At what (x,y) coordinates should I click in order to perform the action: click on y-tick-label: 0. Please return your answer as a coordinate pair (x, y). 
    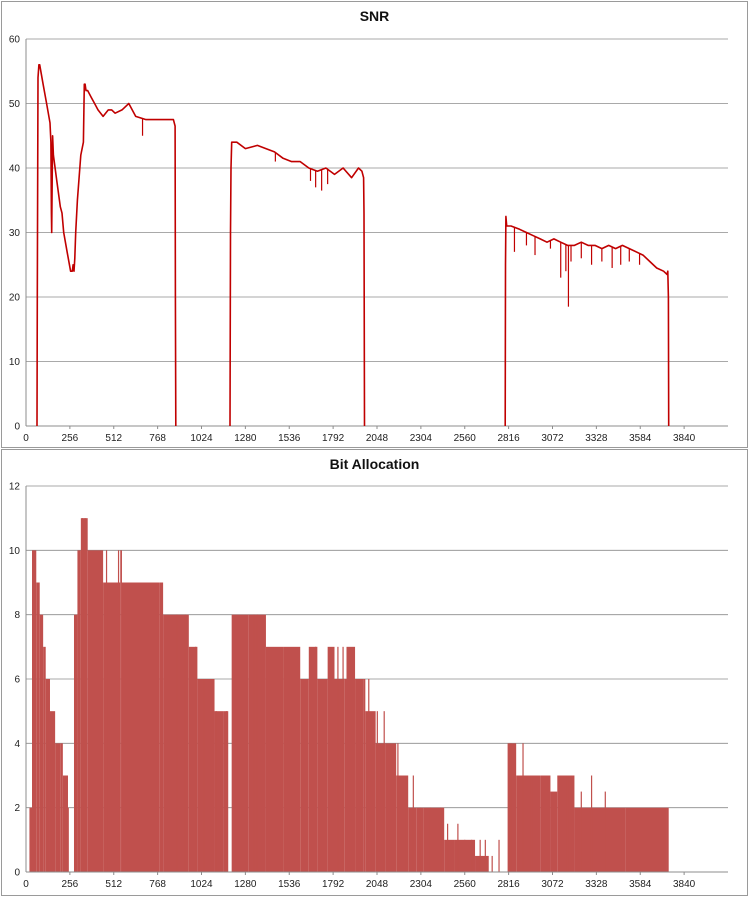
    Looking at the image, I should click on (17, 427).